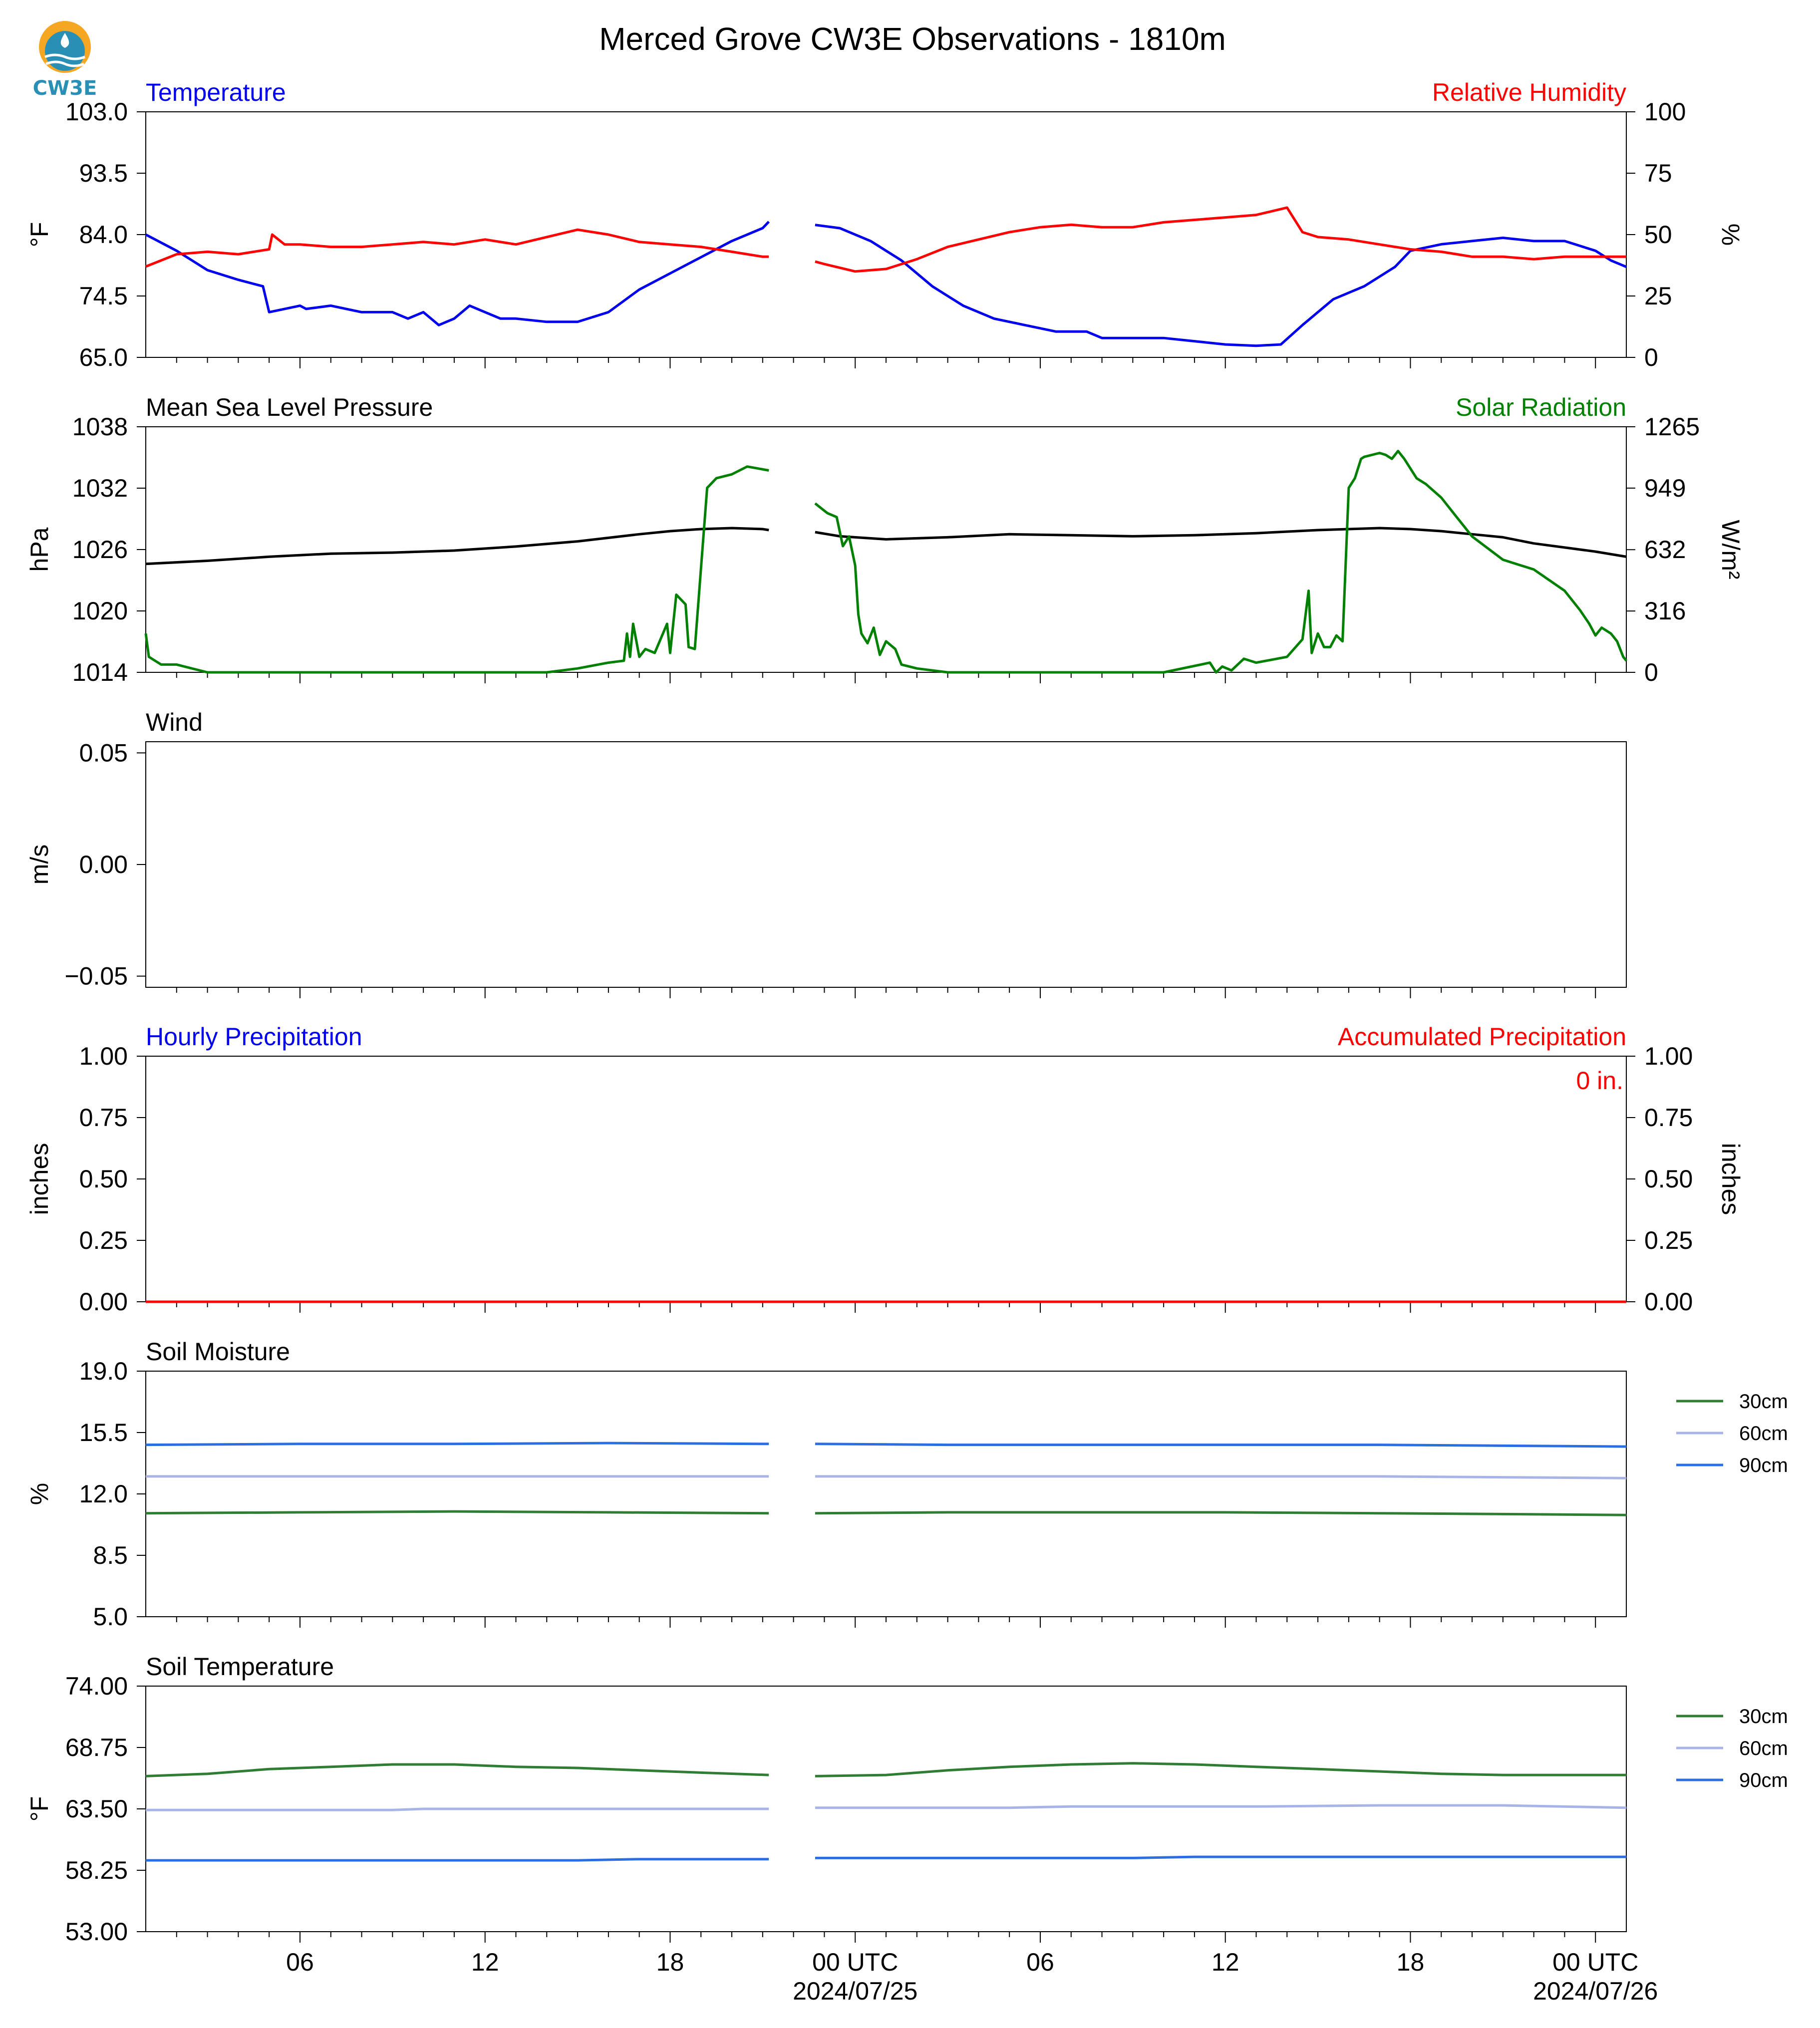 This screenshot has height=2028, width=1820. What do you see at coordinates (1658, 173) in the screenshot?
I see `y-right-tick-label: 75` at bounding box center [1658, 173].